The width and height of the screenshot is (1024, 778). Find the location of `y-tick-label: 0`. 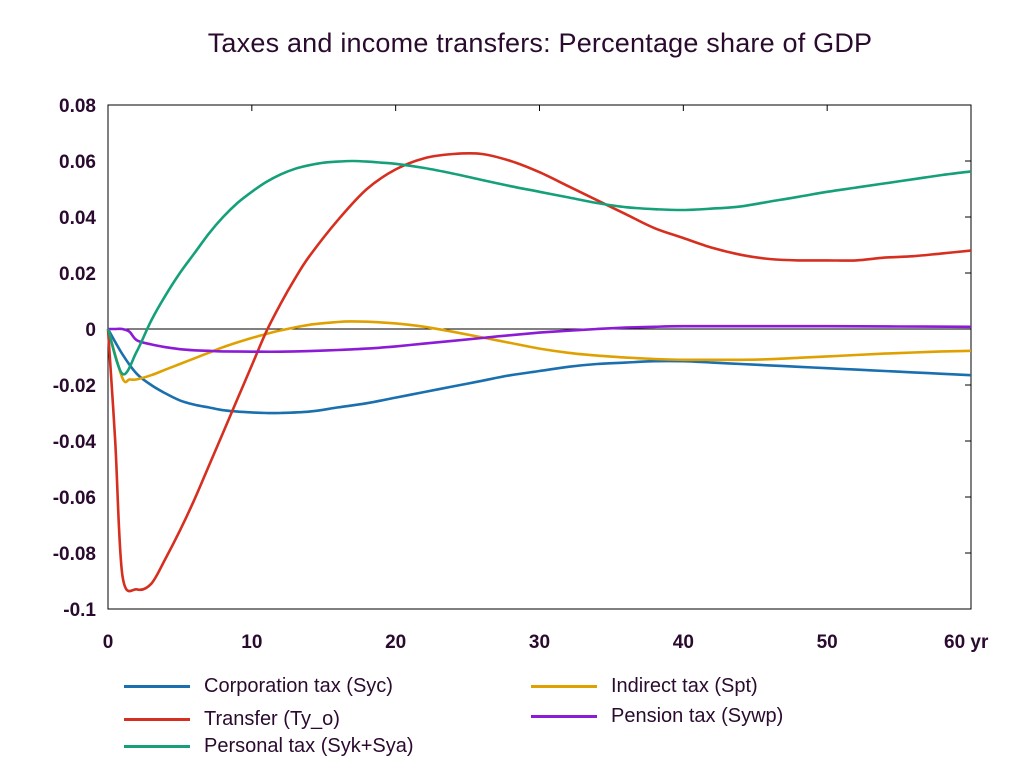

y-tick-label: 0 is located at coordinates (90, 330).